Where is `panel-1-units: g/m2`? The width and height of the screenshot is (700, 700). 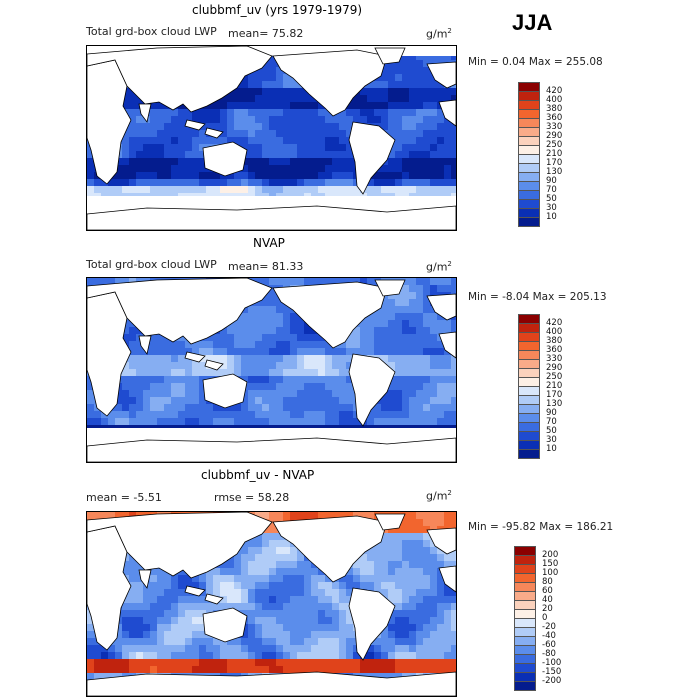 panel-1-units: g/m2 is located at coordinates (439, 34).